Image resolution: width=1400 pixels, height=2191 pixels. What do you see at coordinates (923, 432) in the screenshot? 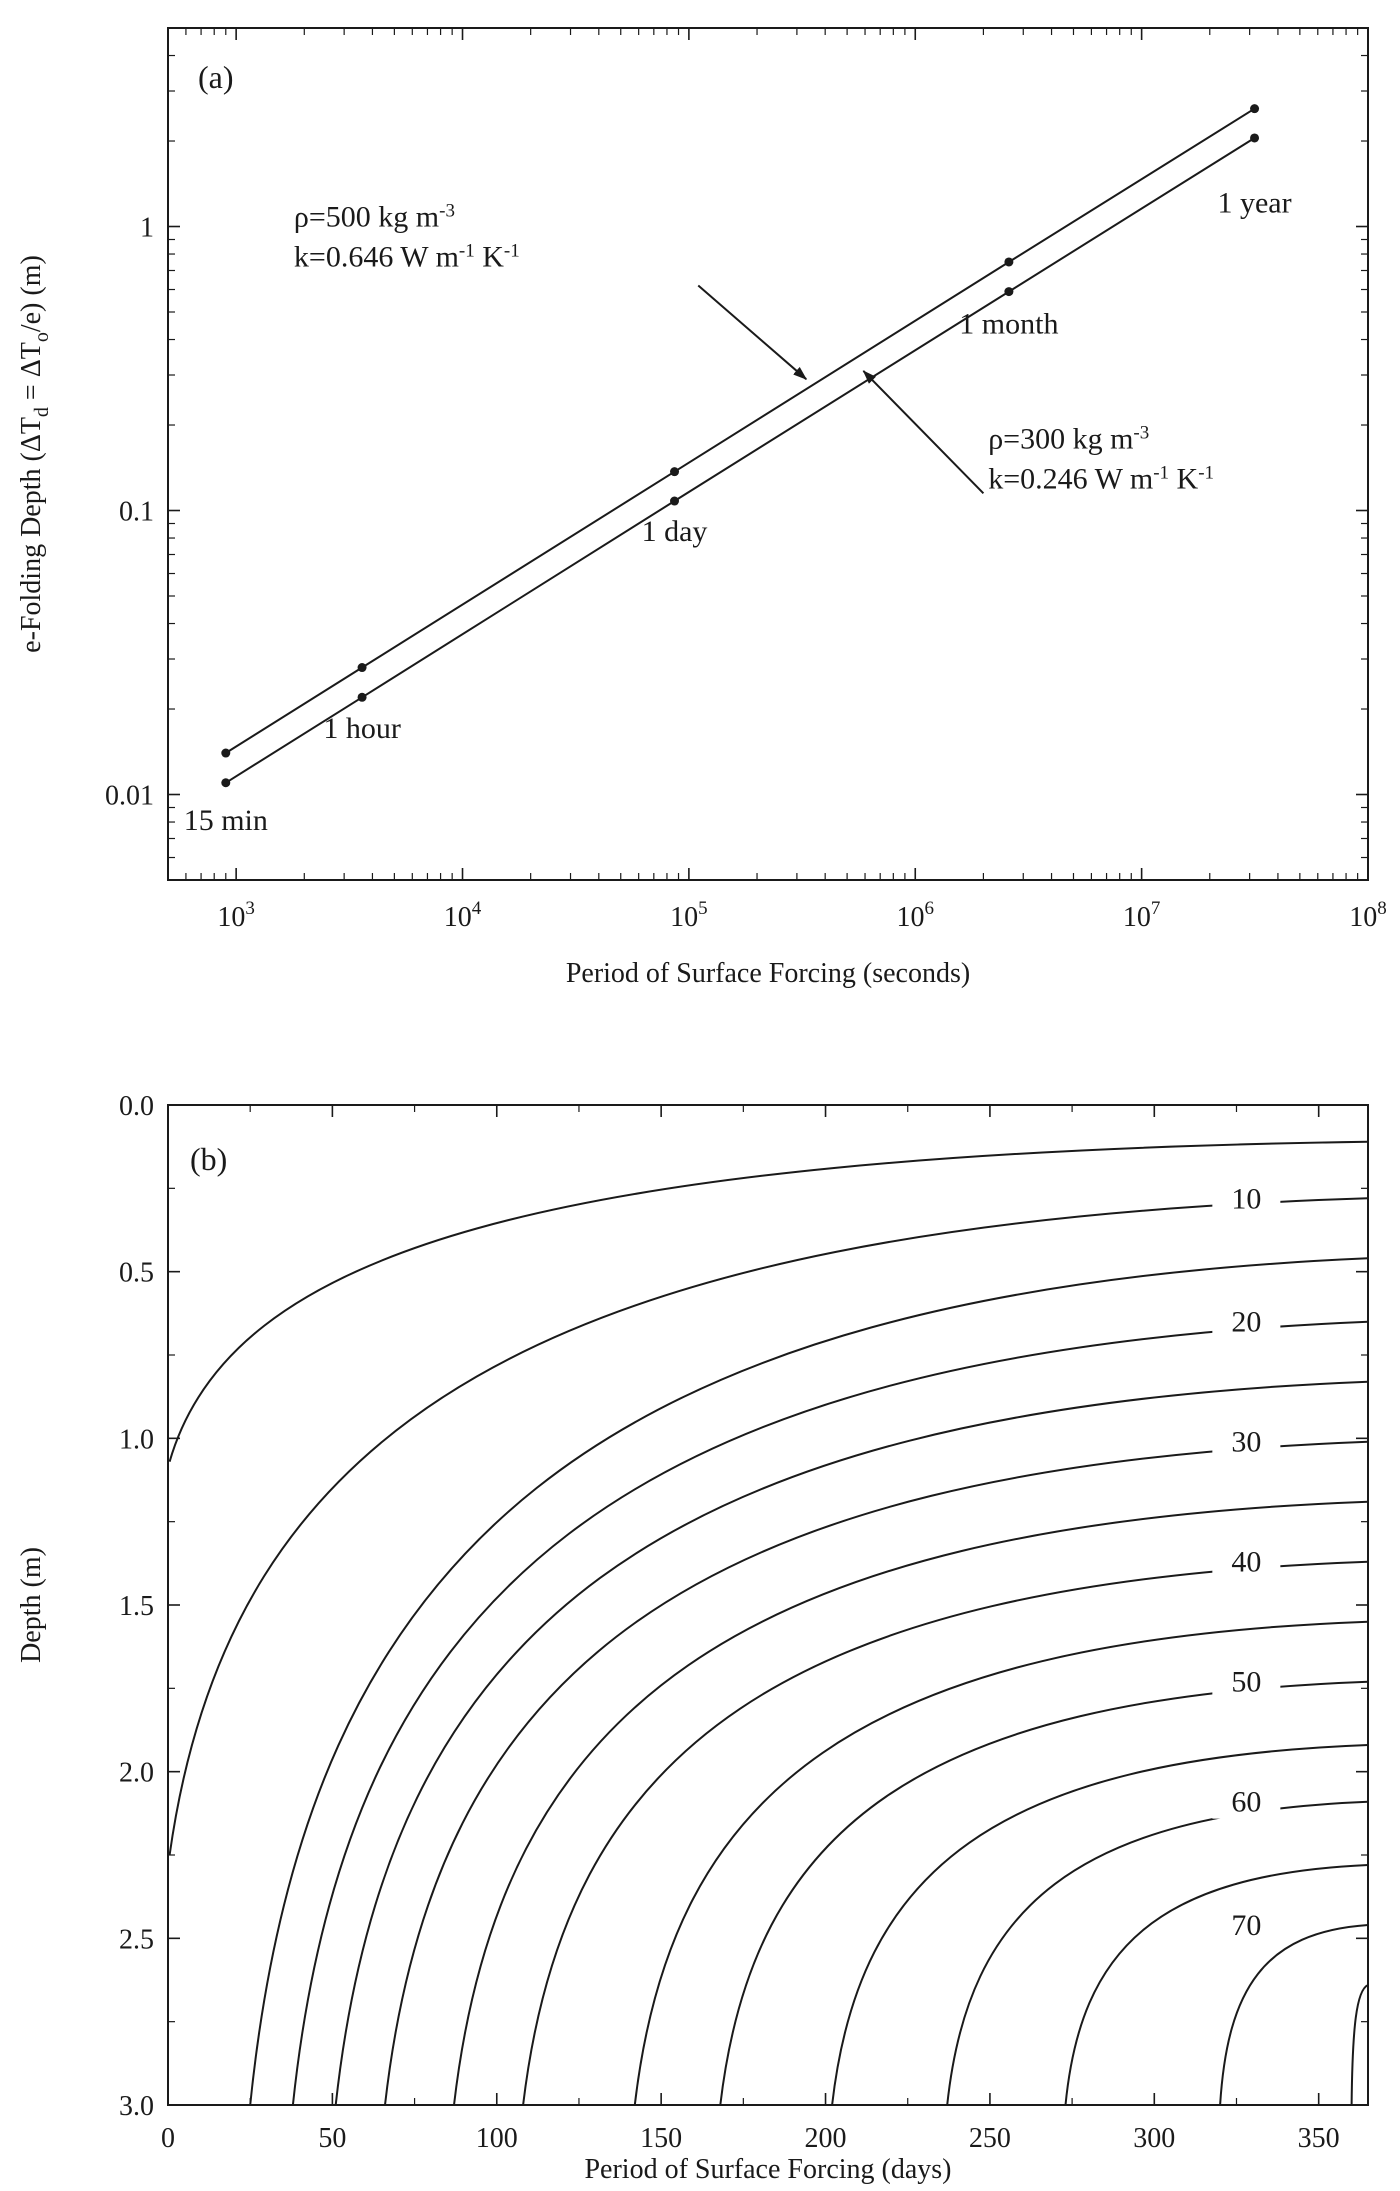
I see `annotation-arrow` at bounding box center [923, 432].